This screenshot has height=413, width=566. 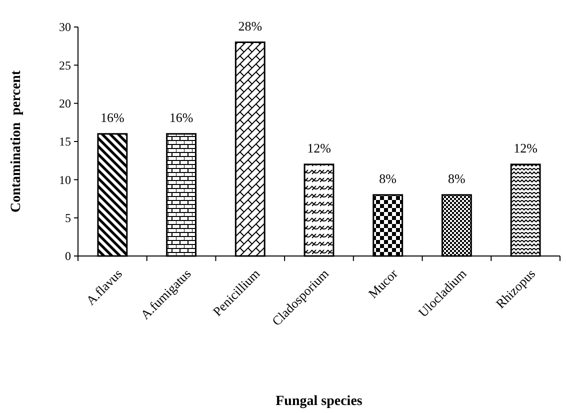 What do you see at coordinates (65, 27) in the screenshot?
I see `y-tick-label: 30` at bounding box center [65, 27].